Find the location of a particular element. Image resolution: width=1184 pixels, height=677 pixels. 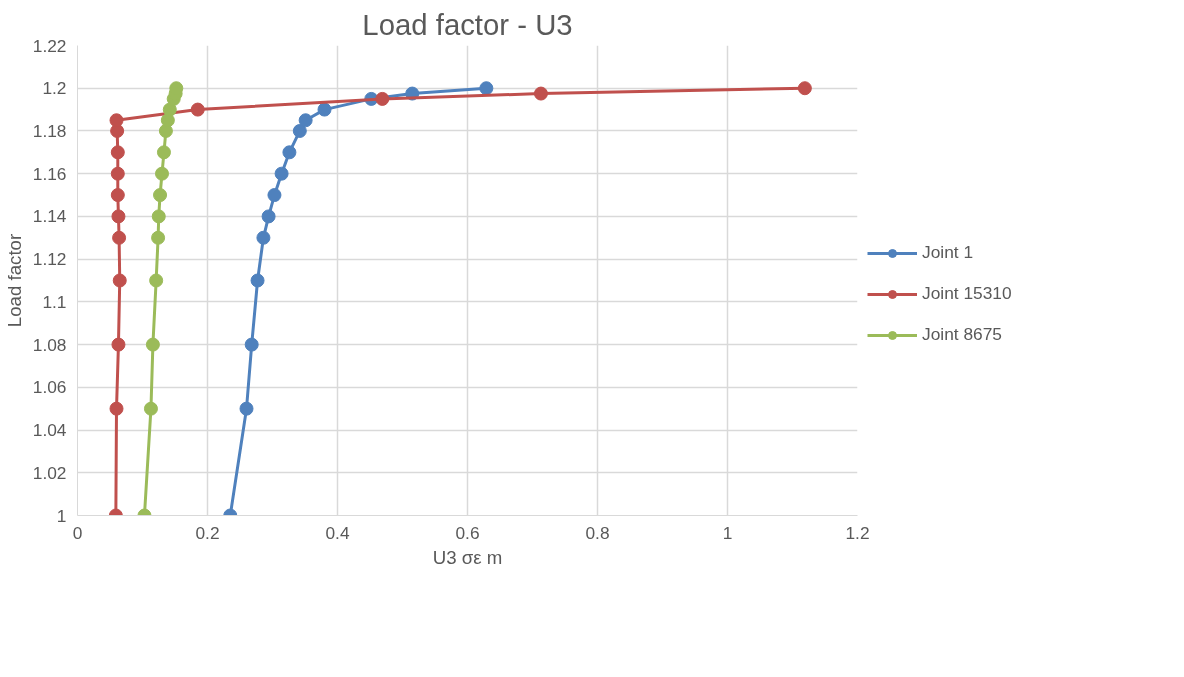

y-tick-label: 1.16 is located at coordinates (49, 173).